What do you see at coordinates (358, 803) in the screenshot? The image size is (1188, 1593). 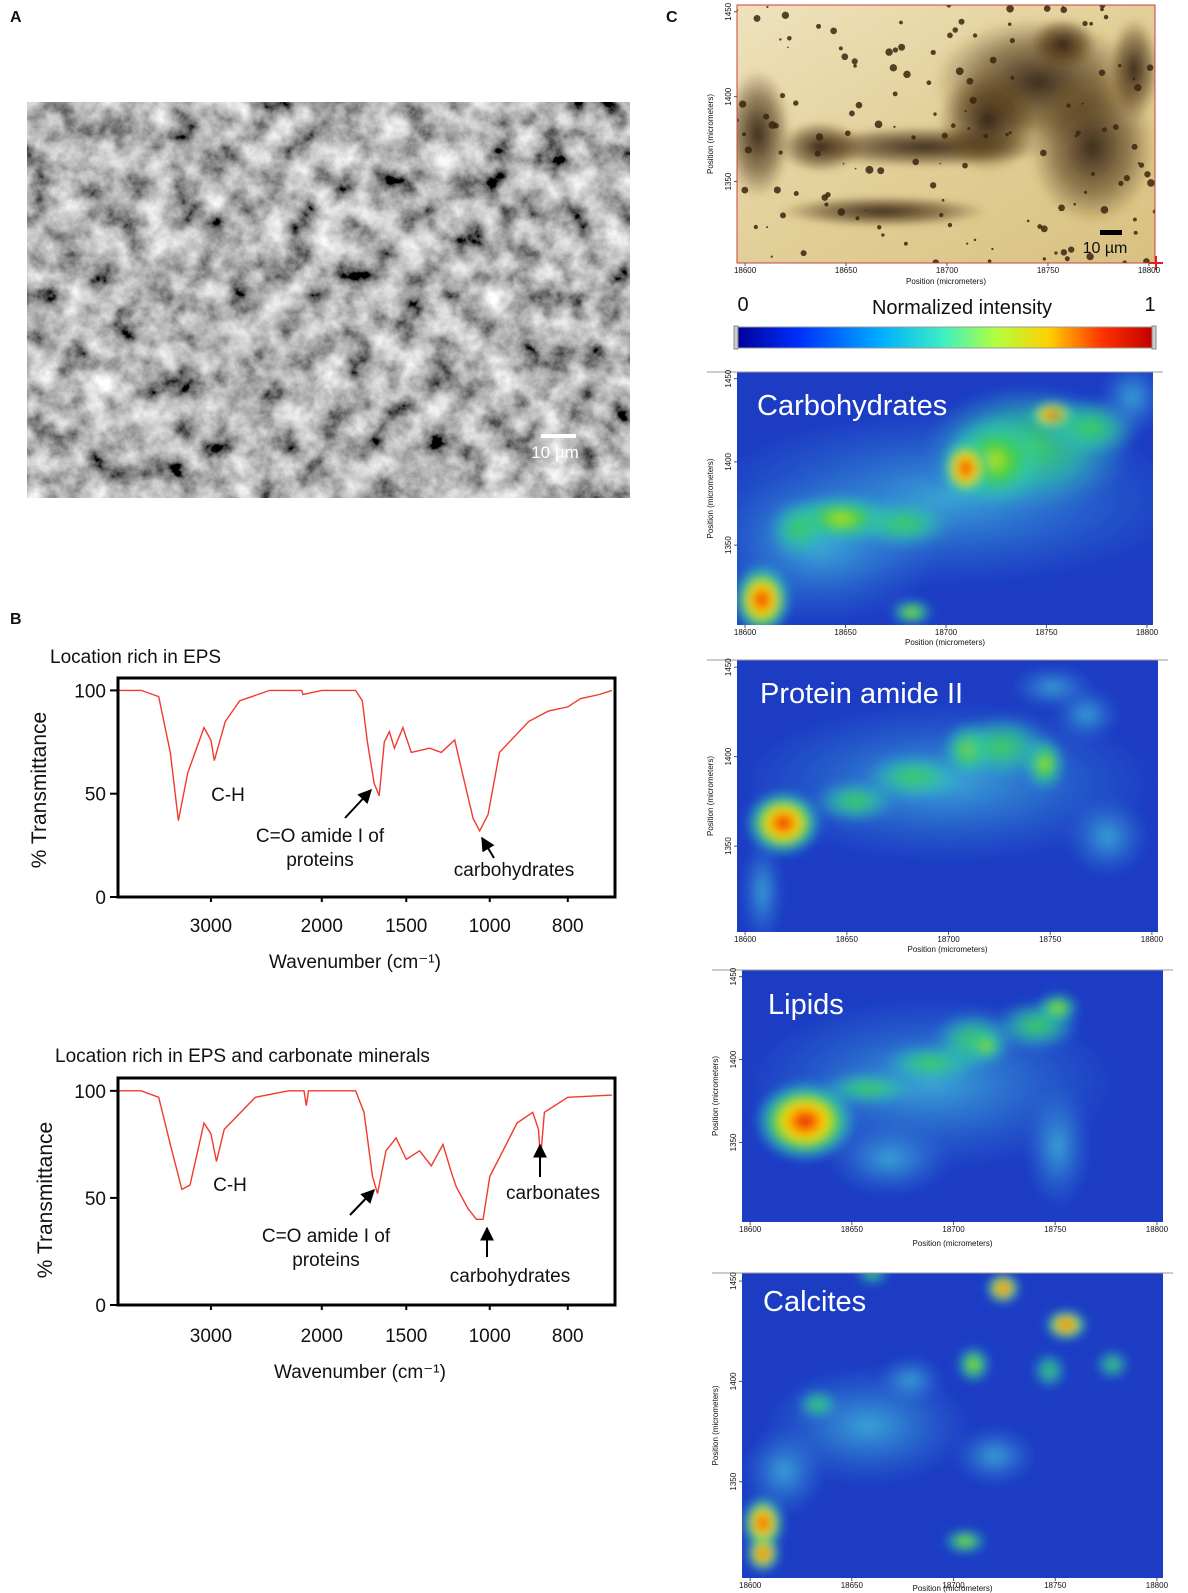 I see `annotation-arrow` at bounding box center [358, 803].